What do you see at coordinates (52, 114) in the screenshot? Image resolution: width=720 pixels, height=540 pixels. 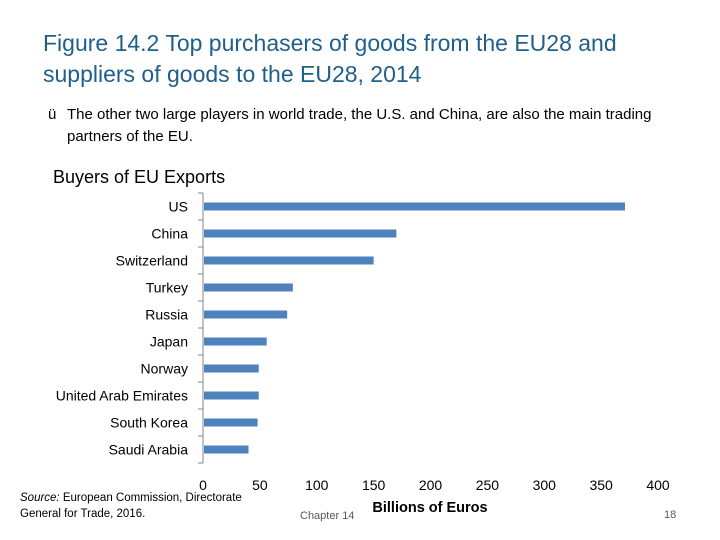 I see `checkmark-icon: ü` at bounding box center [52, 114].